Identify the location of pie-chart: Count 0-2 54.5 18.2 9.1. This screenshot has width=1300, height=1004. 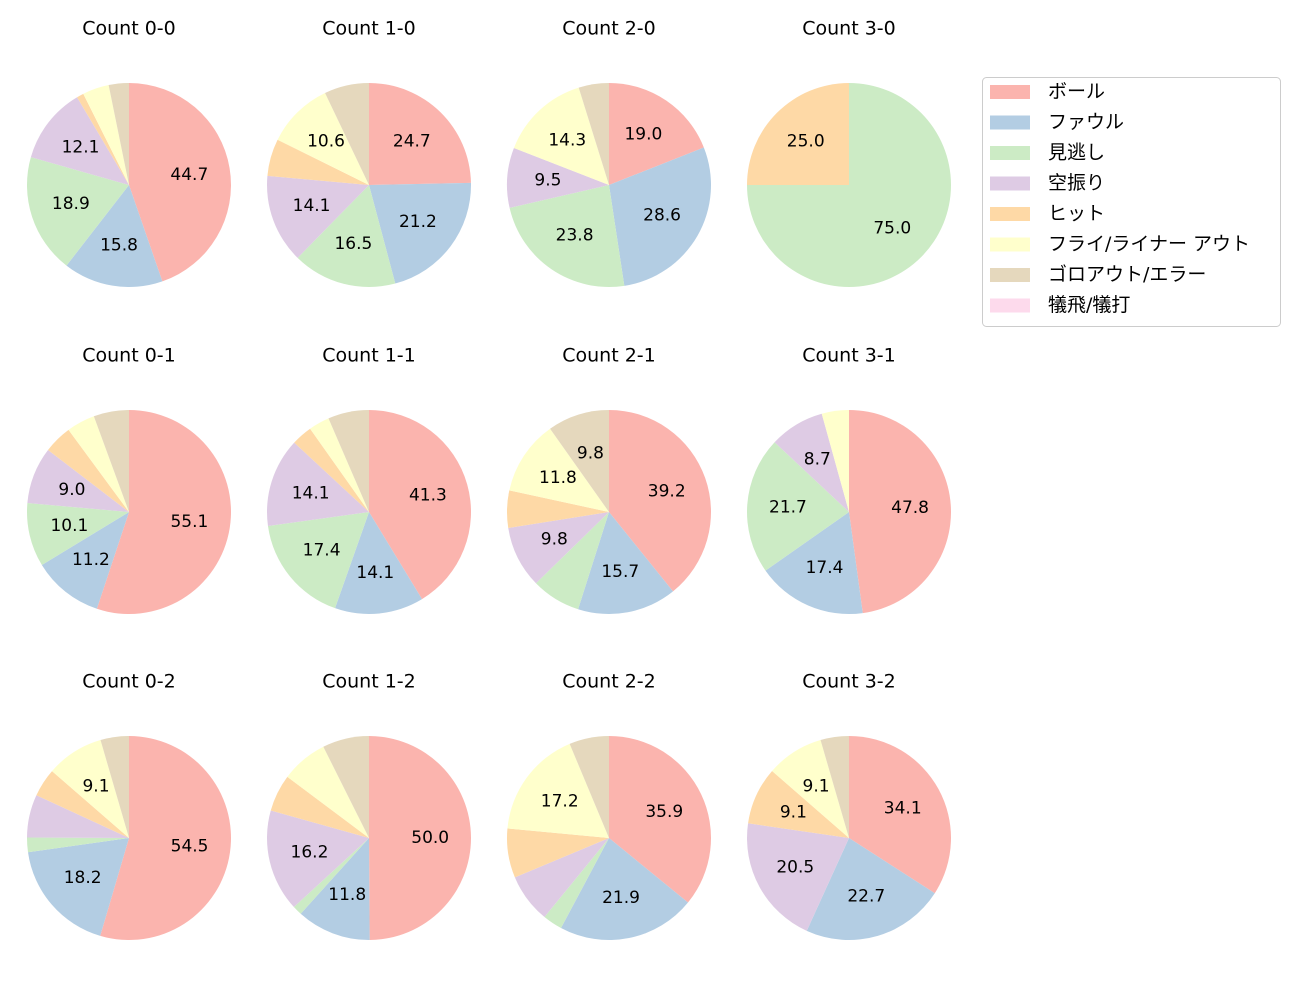
(129, 805).